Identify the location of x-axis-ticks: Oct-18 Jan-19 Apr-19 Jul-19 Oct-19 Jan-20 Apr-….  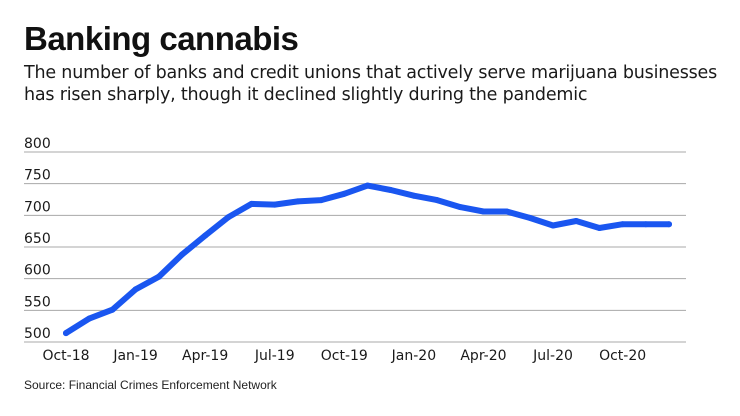
(344, 356).